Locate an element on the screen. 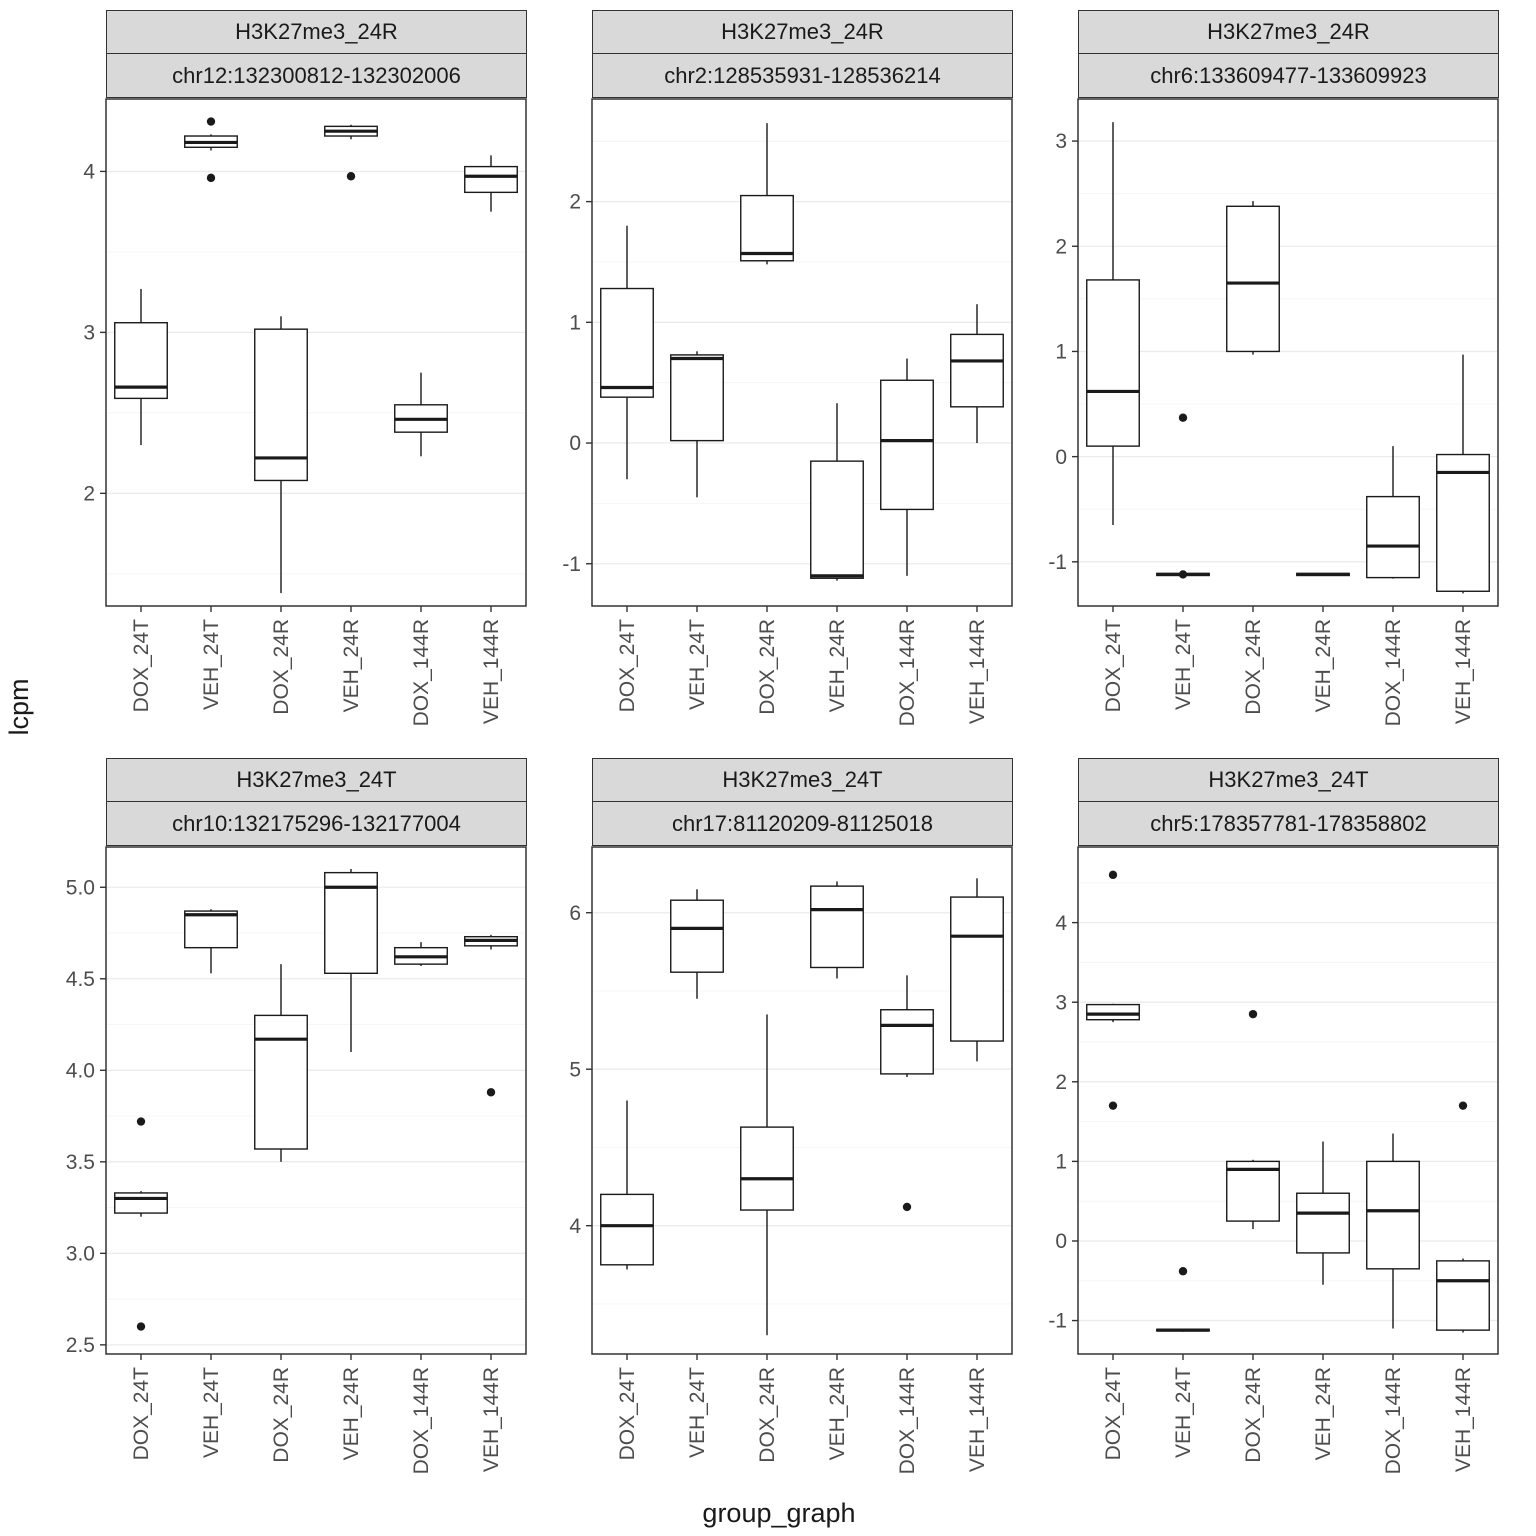  y-axis-label: lcpm is located at coordinates (19, 707).